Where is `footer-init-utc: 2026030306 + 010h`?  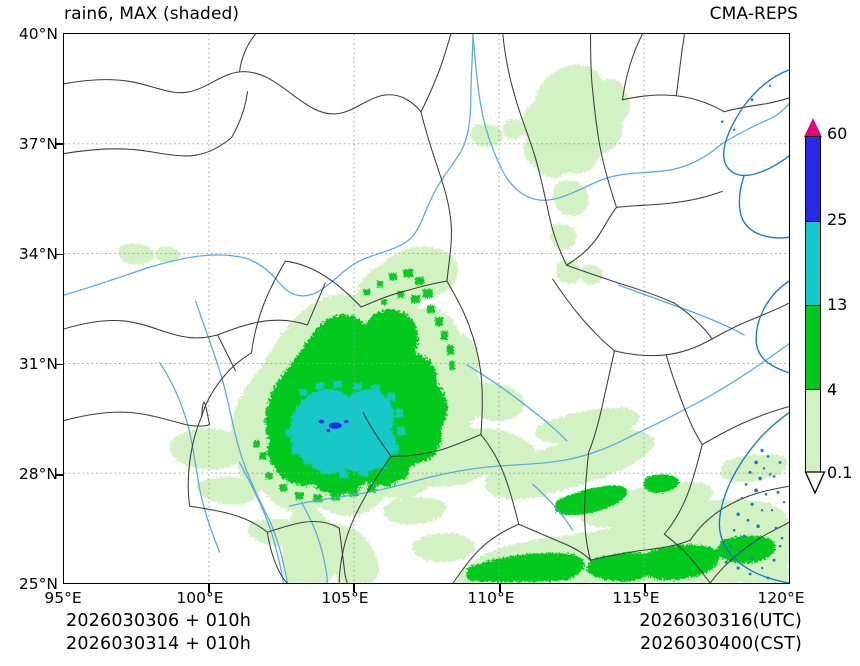 footer-init-utc: 2026030306 + 010h is located at coordinates (159, 621).